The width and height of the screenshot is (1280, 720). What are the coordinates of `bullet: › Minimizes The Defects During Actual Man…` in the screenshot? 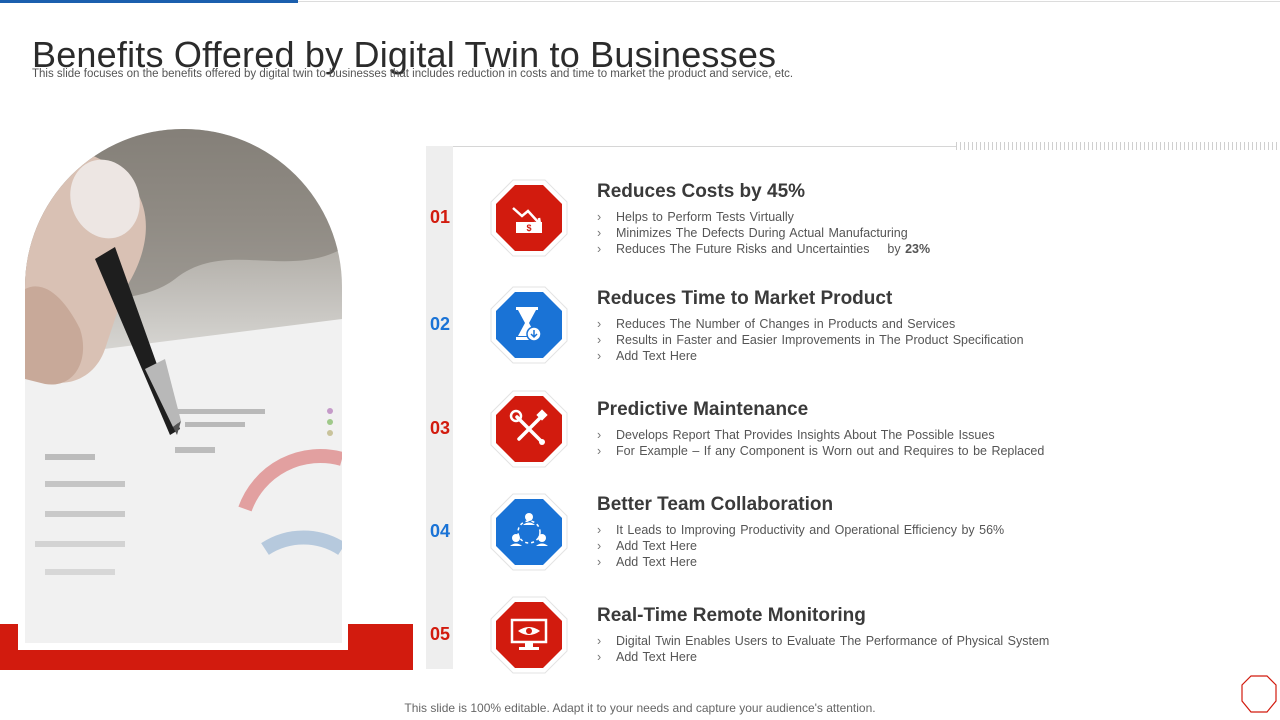 It's located at (752, 233).